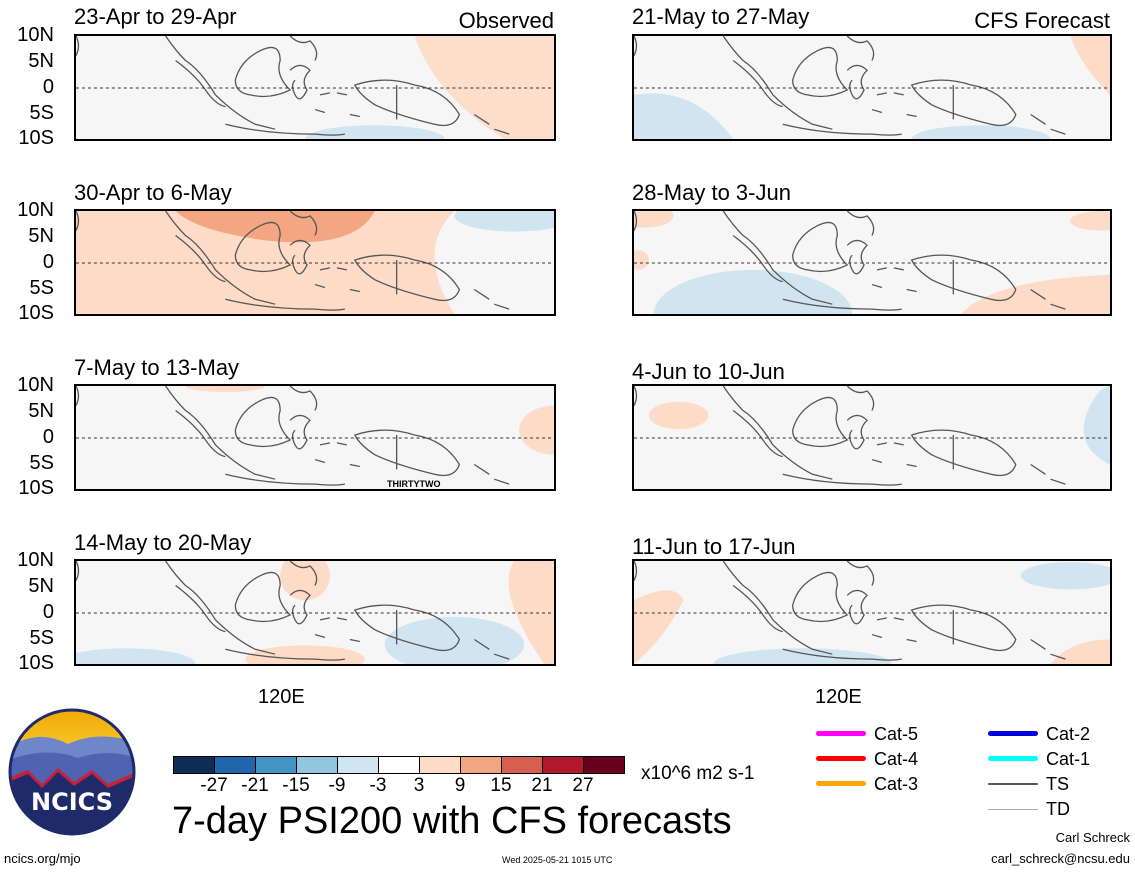 This screenshot has height=873, width=1135. What do you see at coordinates (452, 821) in the screenshot?
I see `page-title: 7-day PSI200 with CFS forecasts` at bounding box center [452, 821].